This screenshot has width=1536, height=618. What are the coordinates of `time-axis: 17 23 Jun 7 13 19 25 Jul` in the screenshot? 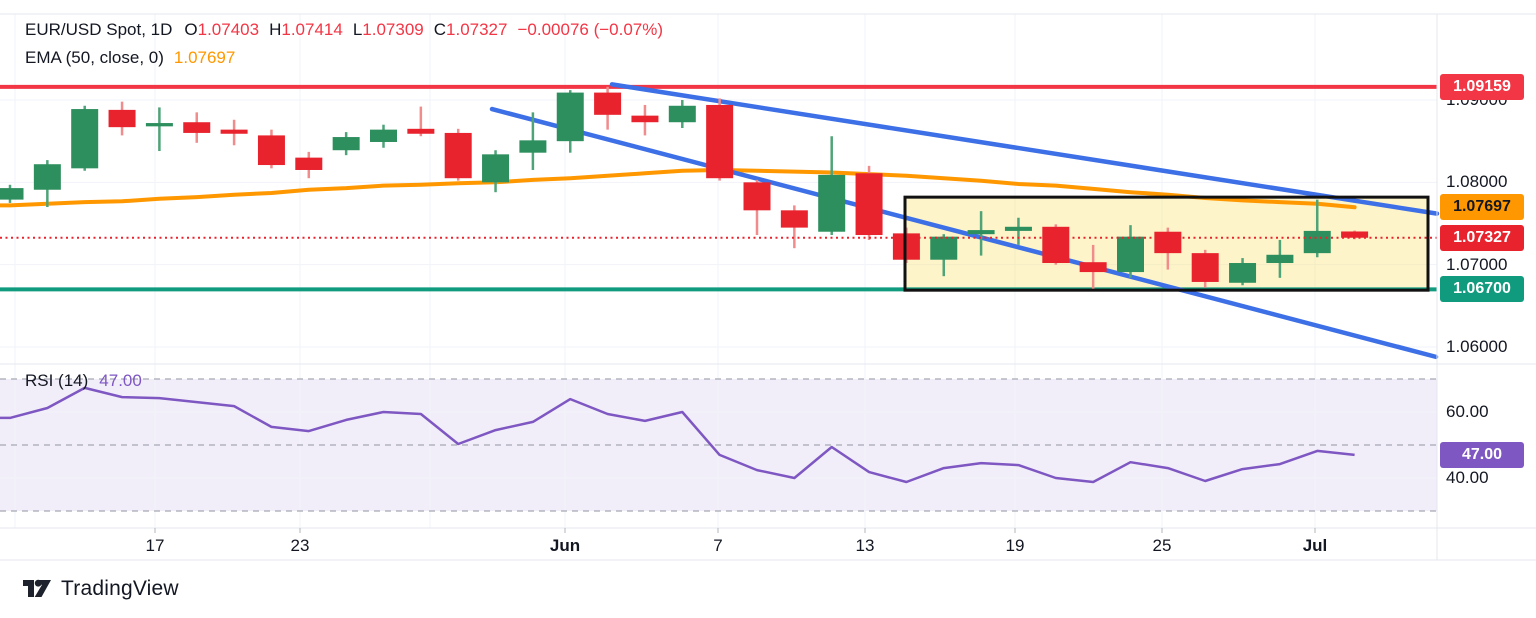 It's located at (718, 544).